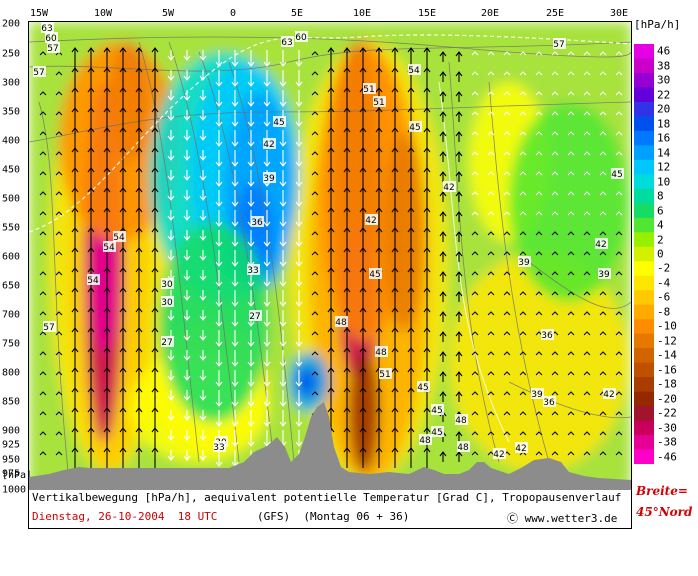 The height and width of the screenshot is (576, 698). I want to click on colorbar-level-label: -46, so click(667, 457).